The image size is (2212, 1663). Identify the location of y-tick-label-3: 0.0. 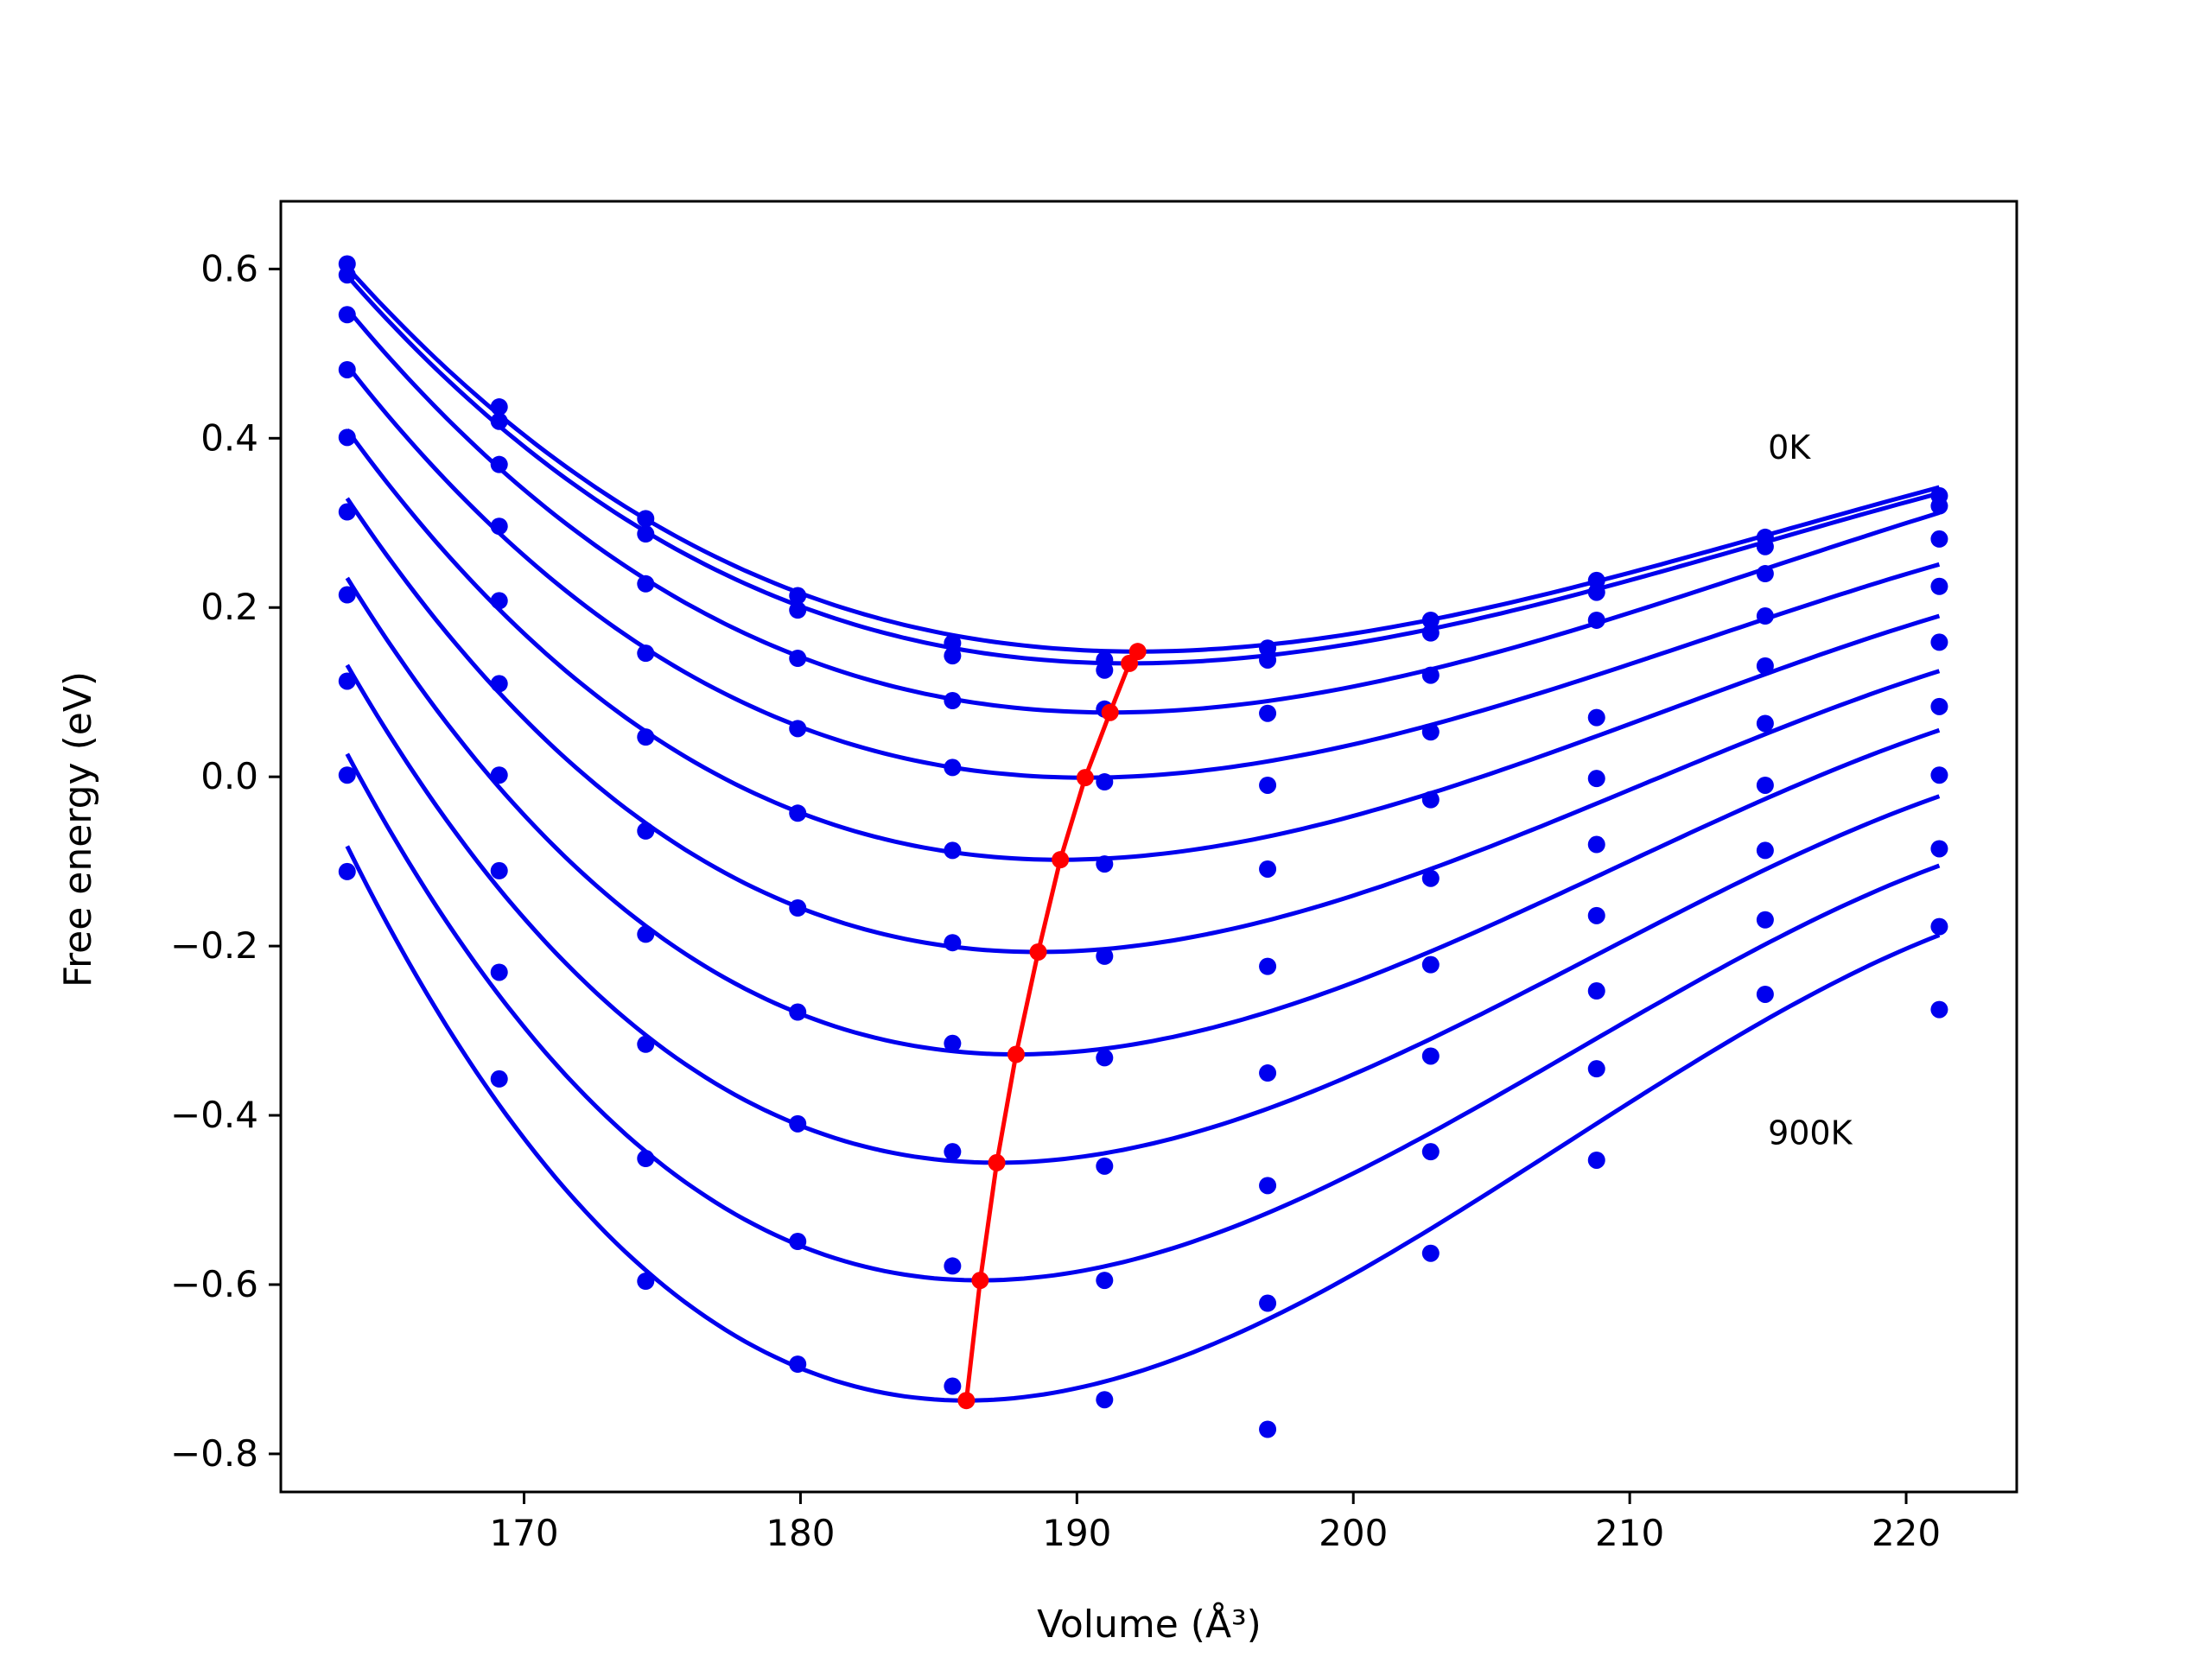
(229, 776).